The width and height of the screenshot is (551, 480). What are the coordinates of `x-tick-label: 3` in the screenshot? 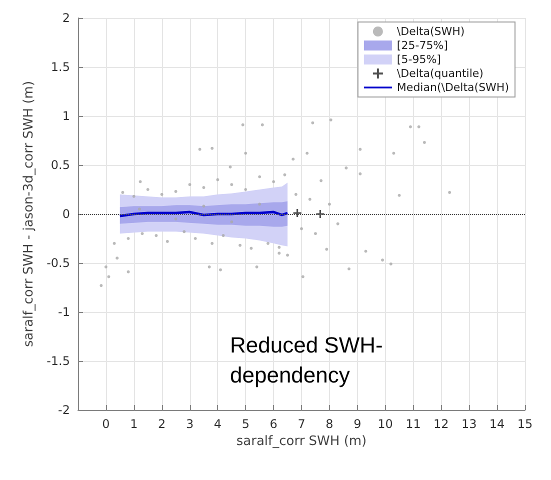 It's located at (190, 424).